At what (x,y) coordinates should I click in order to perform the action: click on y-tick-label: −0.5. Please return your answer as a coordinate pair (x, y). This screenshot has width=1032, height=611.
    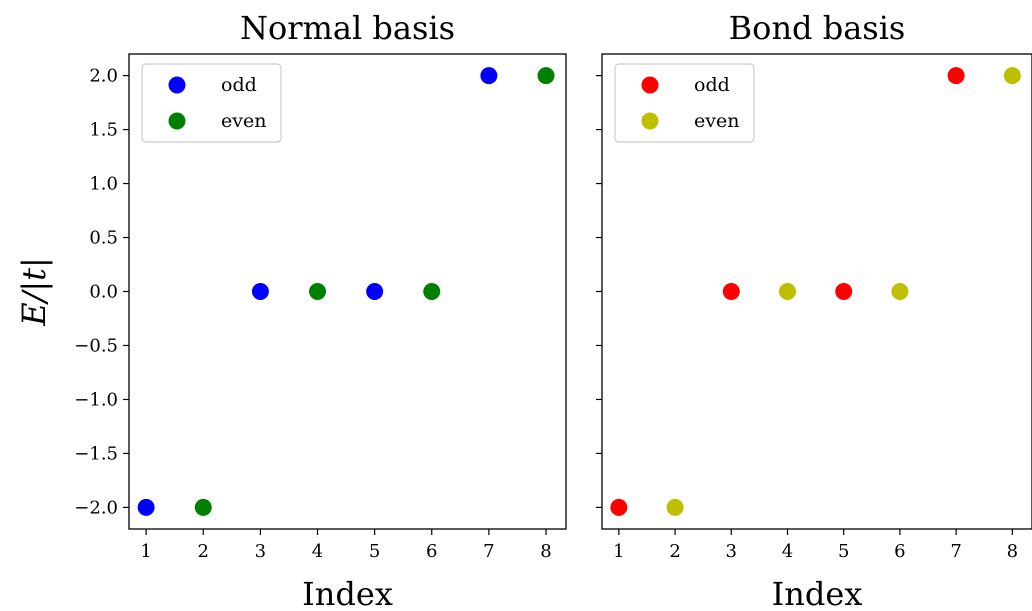
    Looking at the image, I should click on (96, 345).